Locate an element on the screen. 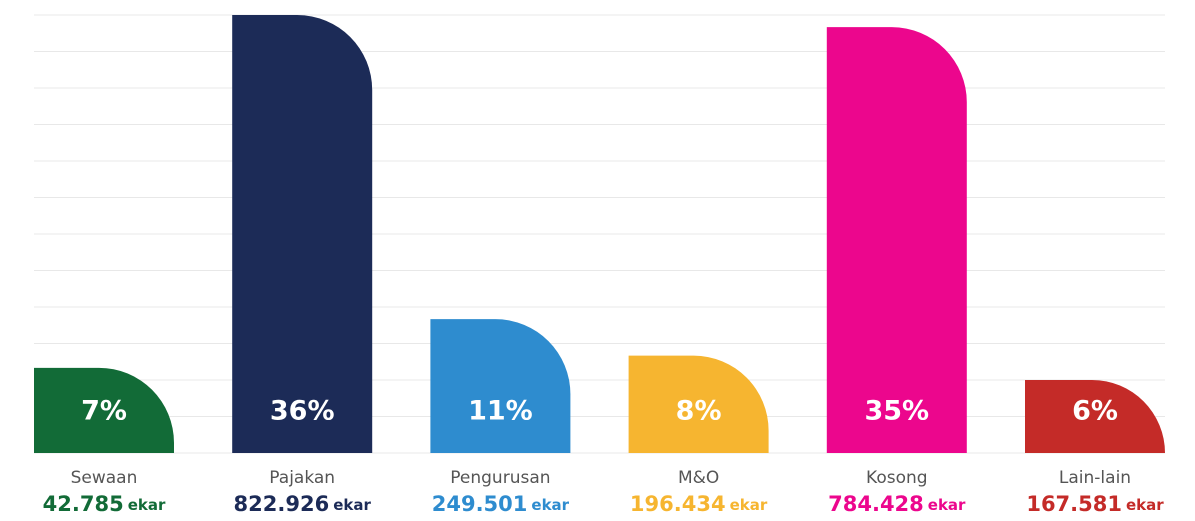  acre-value: 167.581 is located at coordinates (1074, 504).